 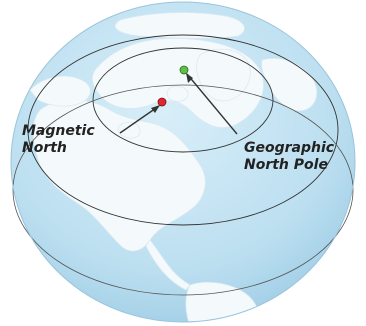 What do you see at coordinates (58, 131) in the screenshot?
I see `magnetic-north-label-line1: Magnetic` at bounding box center [58, 131].